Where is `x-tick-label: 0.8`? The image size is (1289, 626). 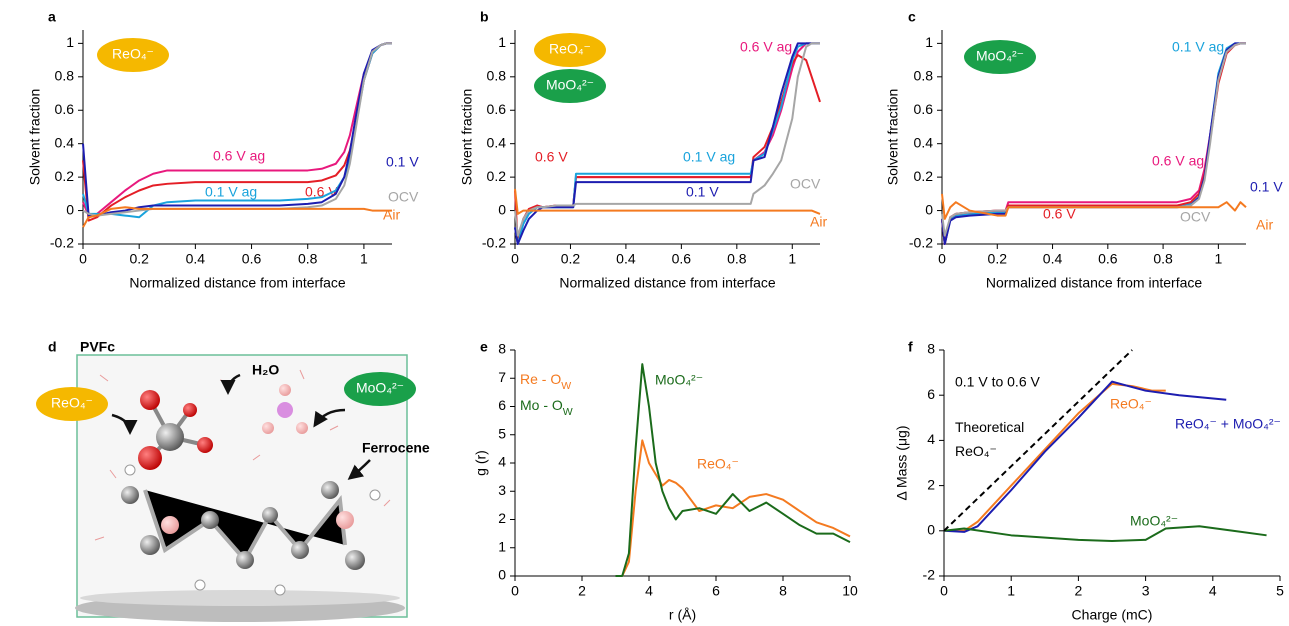 x-tick-label: 0.8 is located at coordinates (737, 259).